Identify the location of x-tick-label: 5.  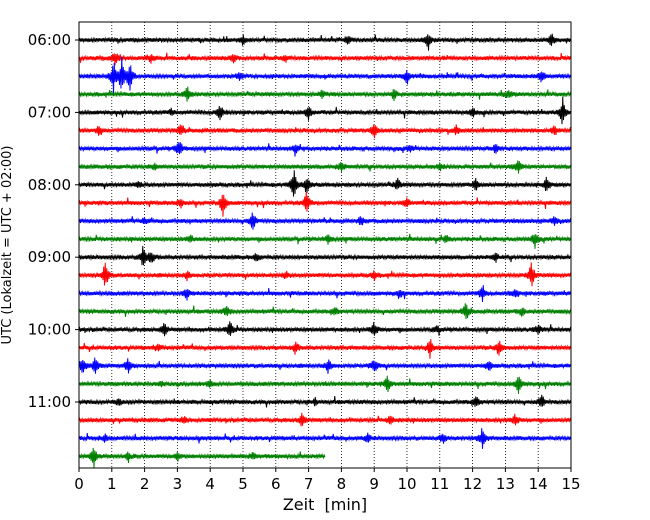
(243, 484).